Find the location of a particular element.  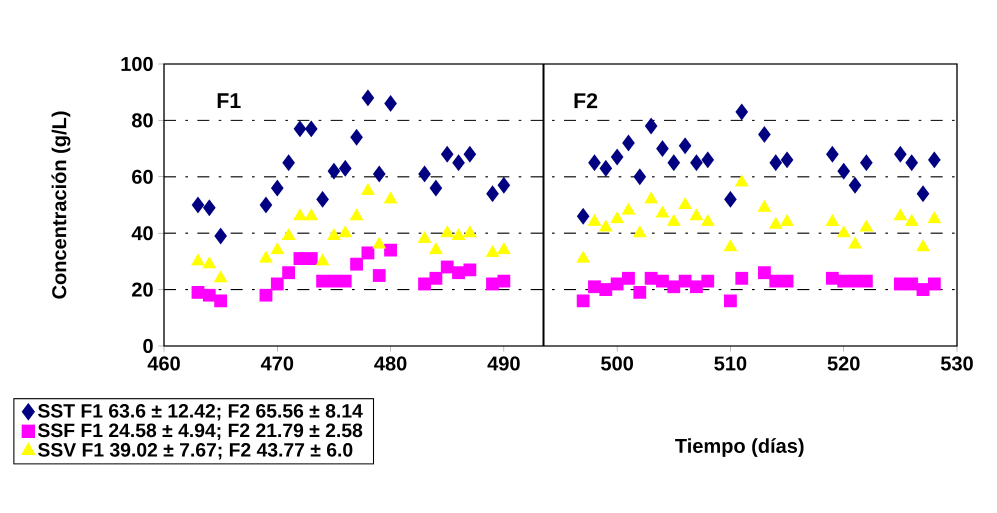

legend-label: SSV F1 39.02 ± 7.67; F2 43.77 ± 6.0 is located at coordinates (195, 451).